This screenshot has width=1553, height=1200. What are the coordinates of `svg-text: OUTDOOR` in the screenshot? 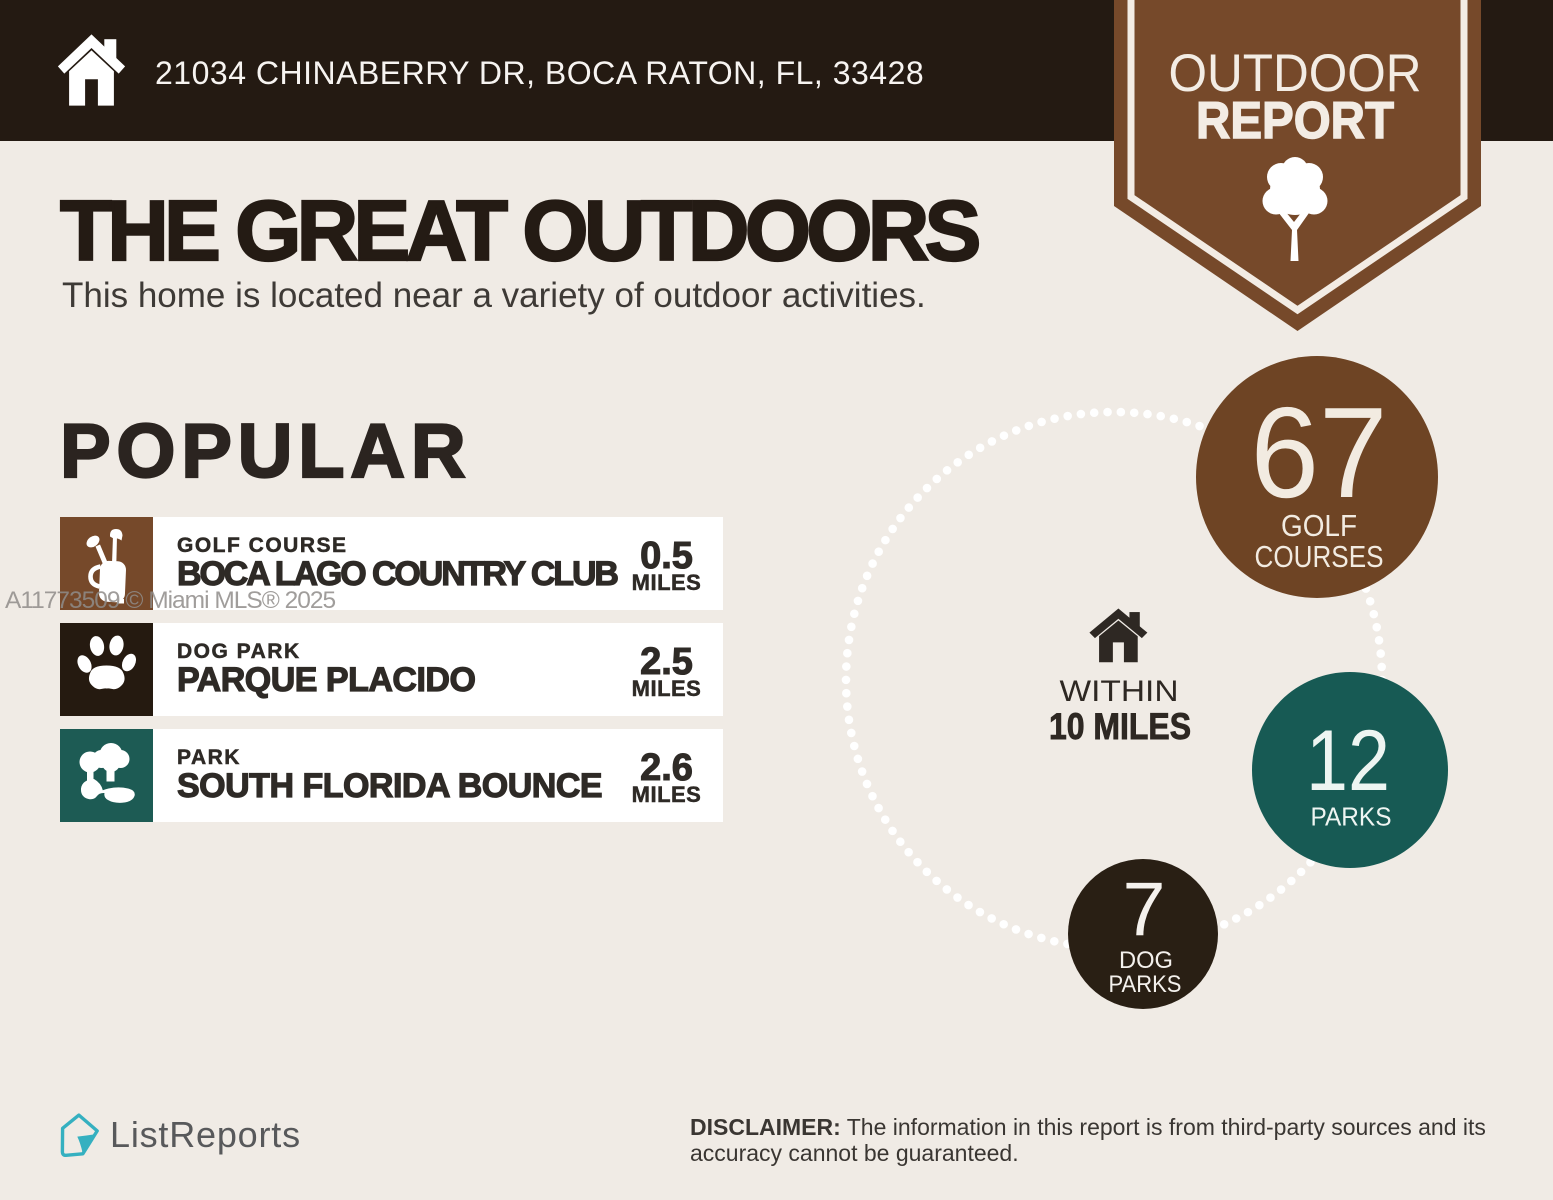 It's located at (1295, 73).